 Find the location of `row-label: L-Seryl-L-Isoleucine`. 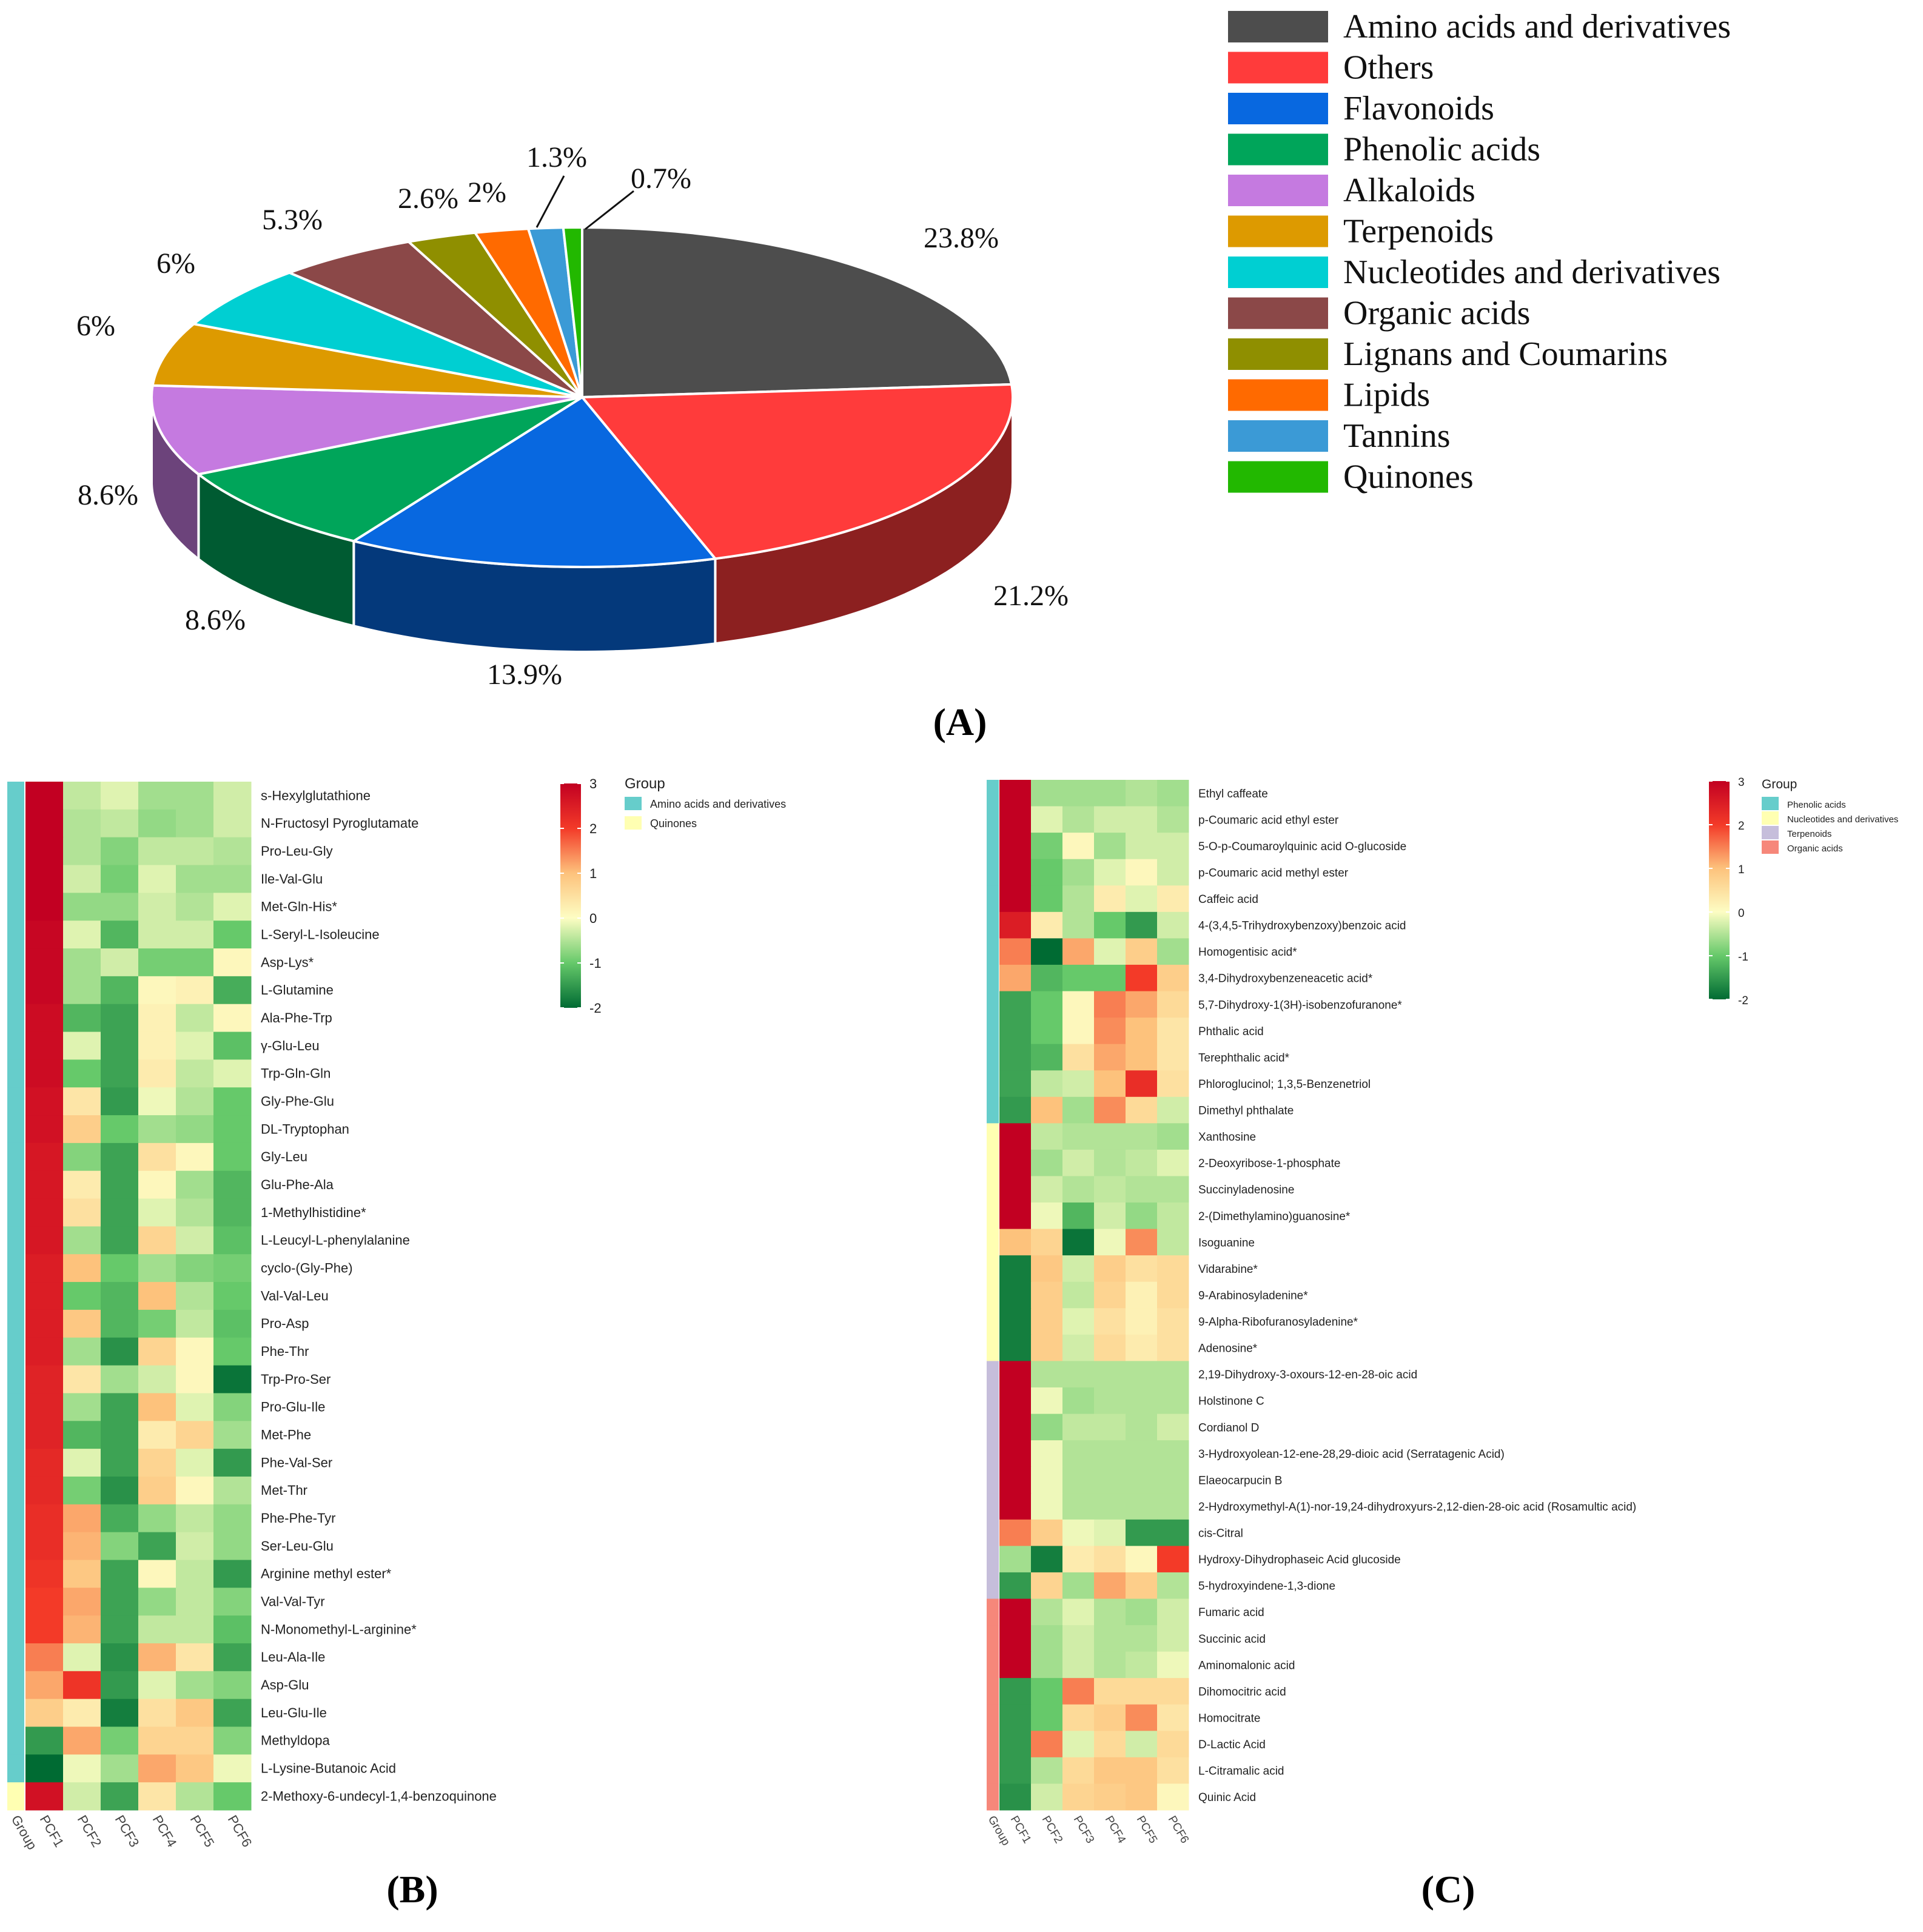

row-label: L-Seryl-L-Isoleucine is located at coordinates (320, 934).